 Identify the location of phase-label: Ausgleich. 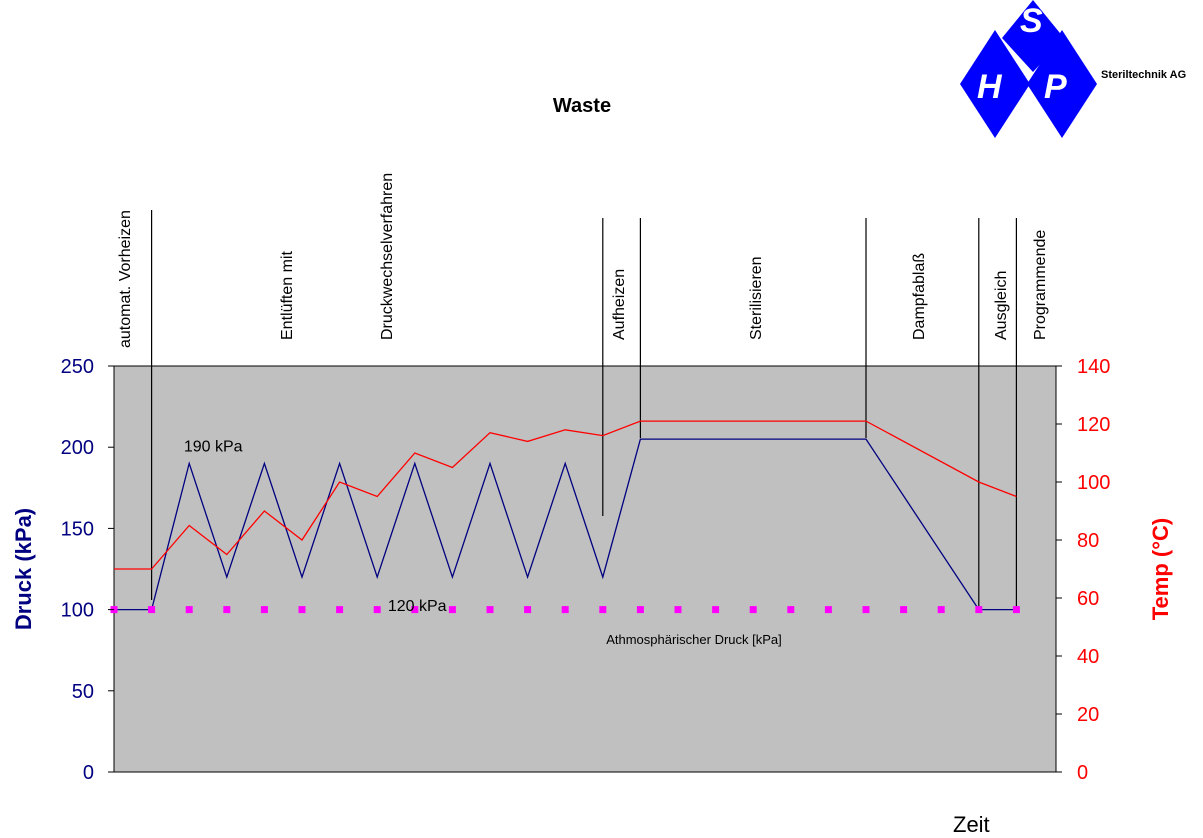
(1001, 305).